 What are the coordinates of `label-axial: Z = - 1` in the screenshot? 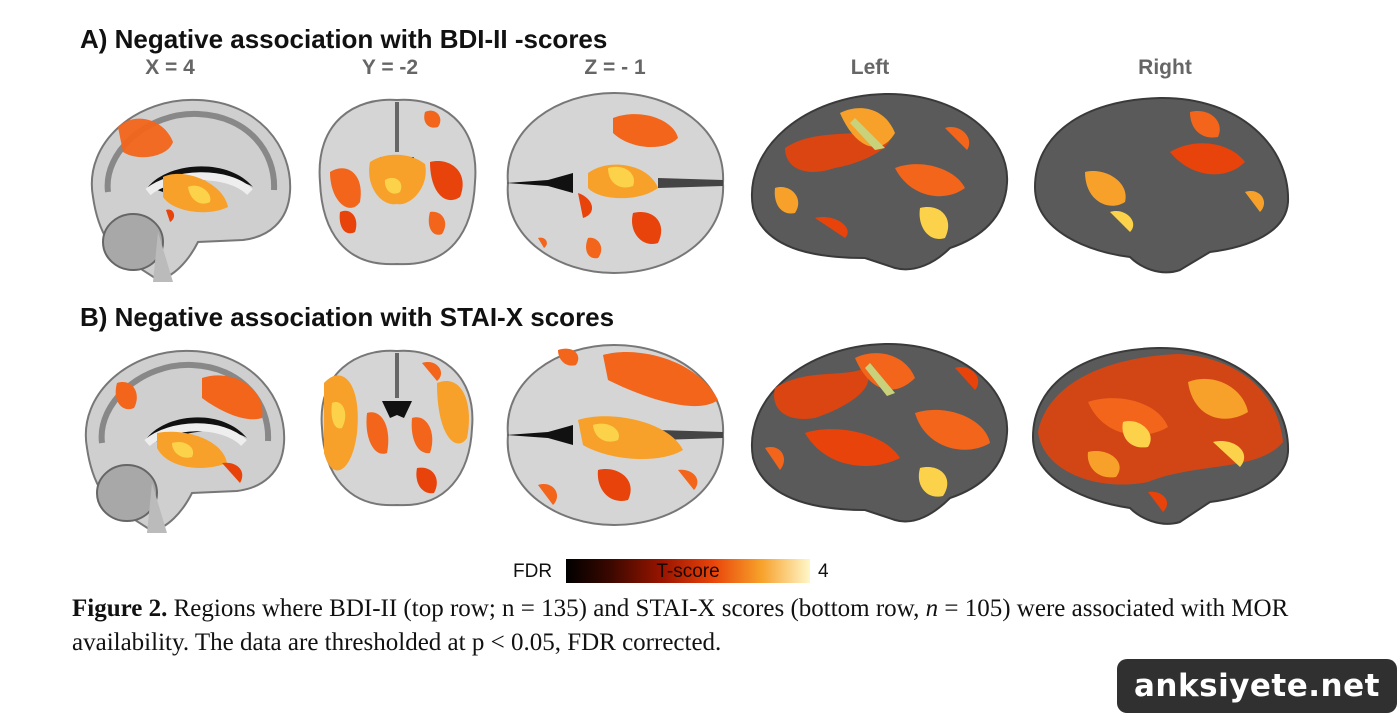 It's located at (615, 67).